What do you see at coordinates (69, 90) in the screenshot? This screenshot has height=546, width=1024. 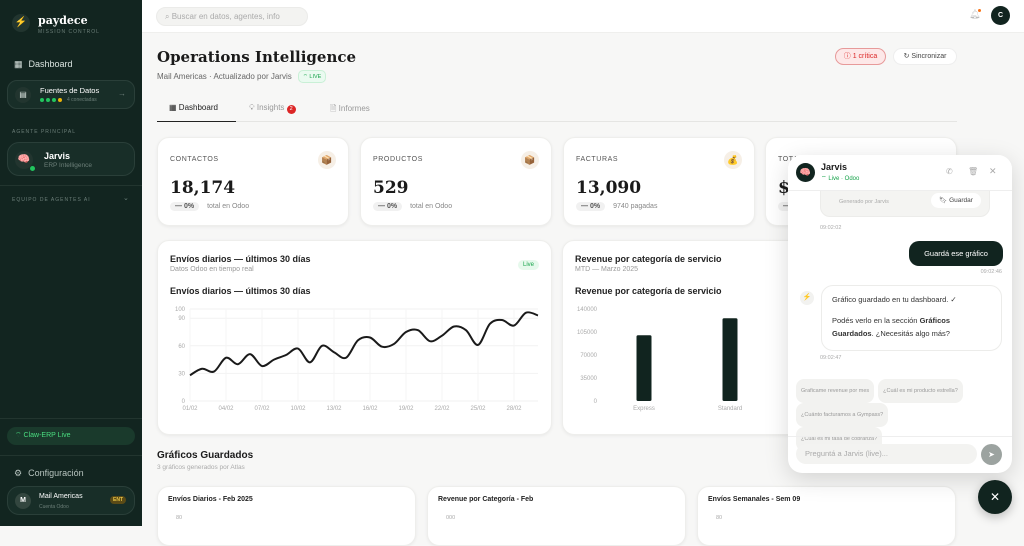 I see `sources-title: Fuentes de Datos` at bounding box center [69, 90].